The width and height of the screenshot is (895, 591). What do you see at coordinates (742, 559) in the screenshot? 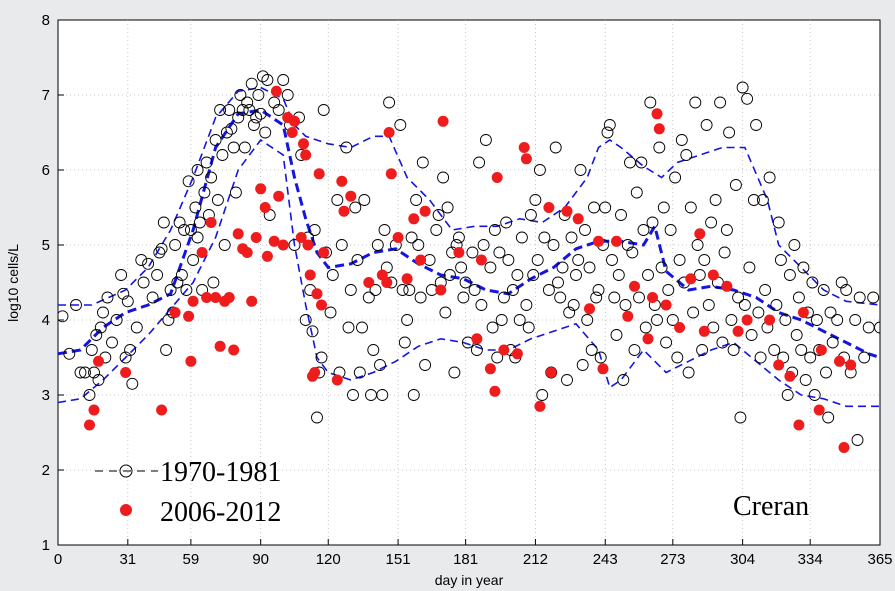
I see `x-tick-label: 304` at bounding box center [742, 559].